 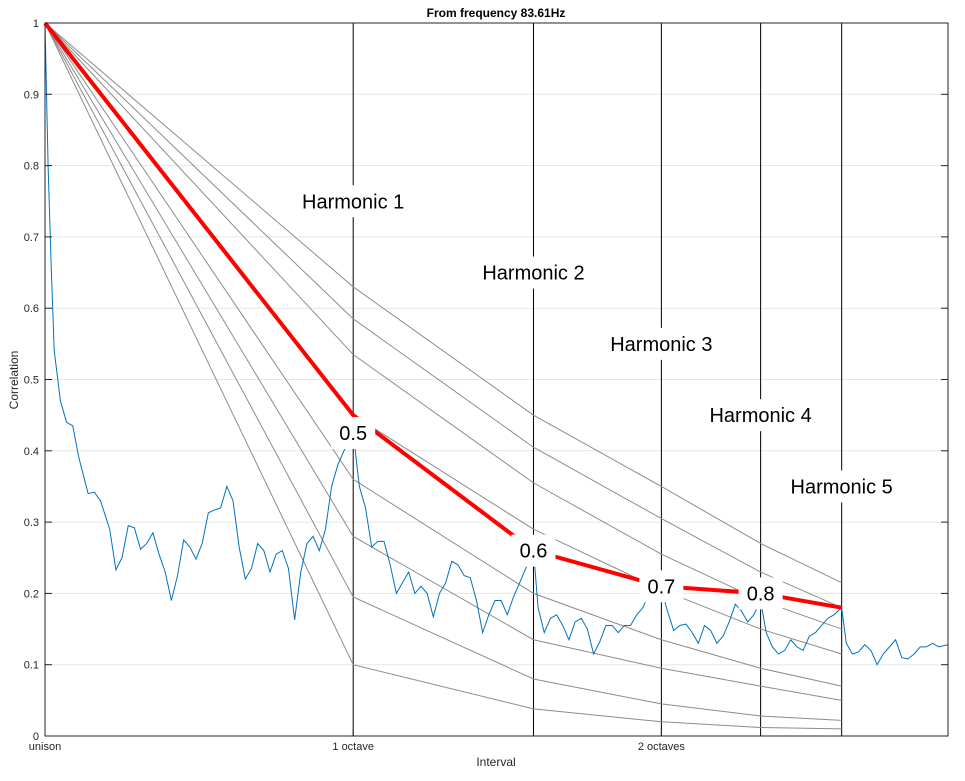 I want to click on y-tick-label: 0.8, so click(x=31, y=167).